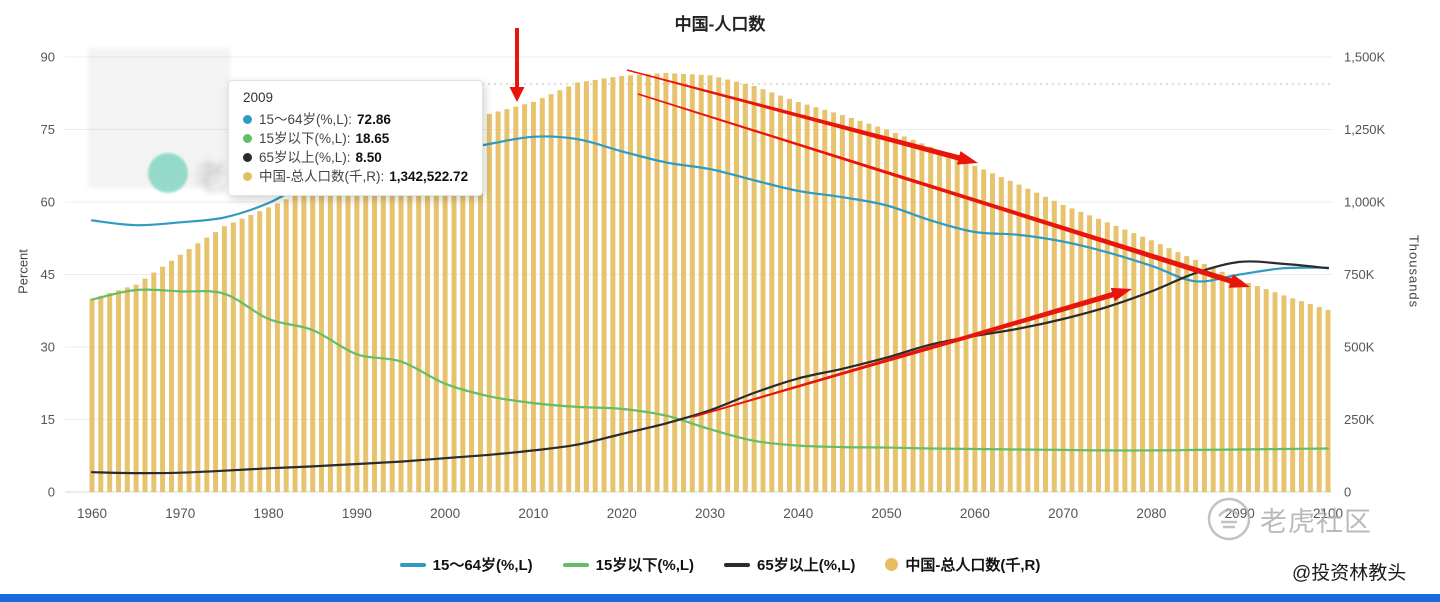  I want to click on svg-text: 1990, so click(357, 513).